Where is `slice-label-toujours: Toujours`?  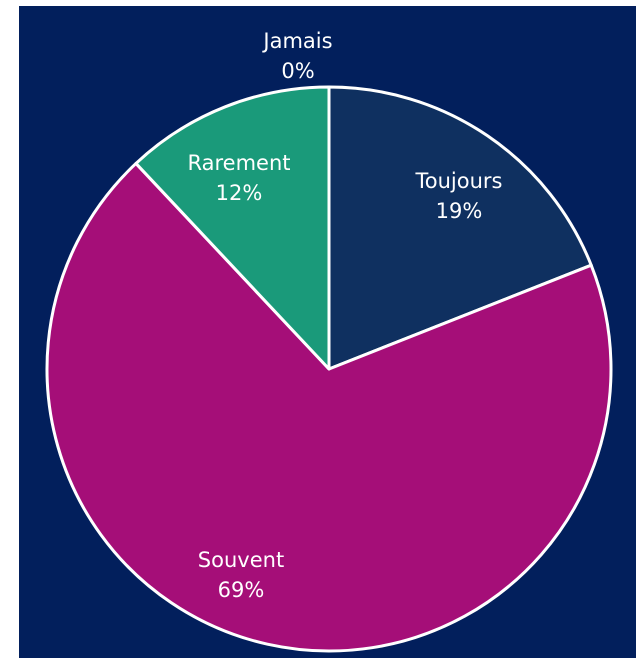 slice-label-toujours: Toujours is located at coordinates (459, 181).